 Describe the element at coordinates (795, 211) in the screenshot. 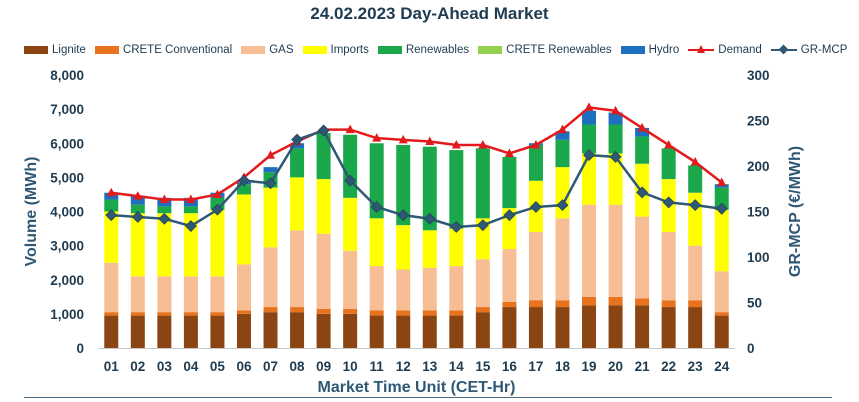

I see `y2-axis-title: GR-MCP (€/MWh)` at that location.